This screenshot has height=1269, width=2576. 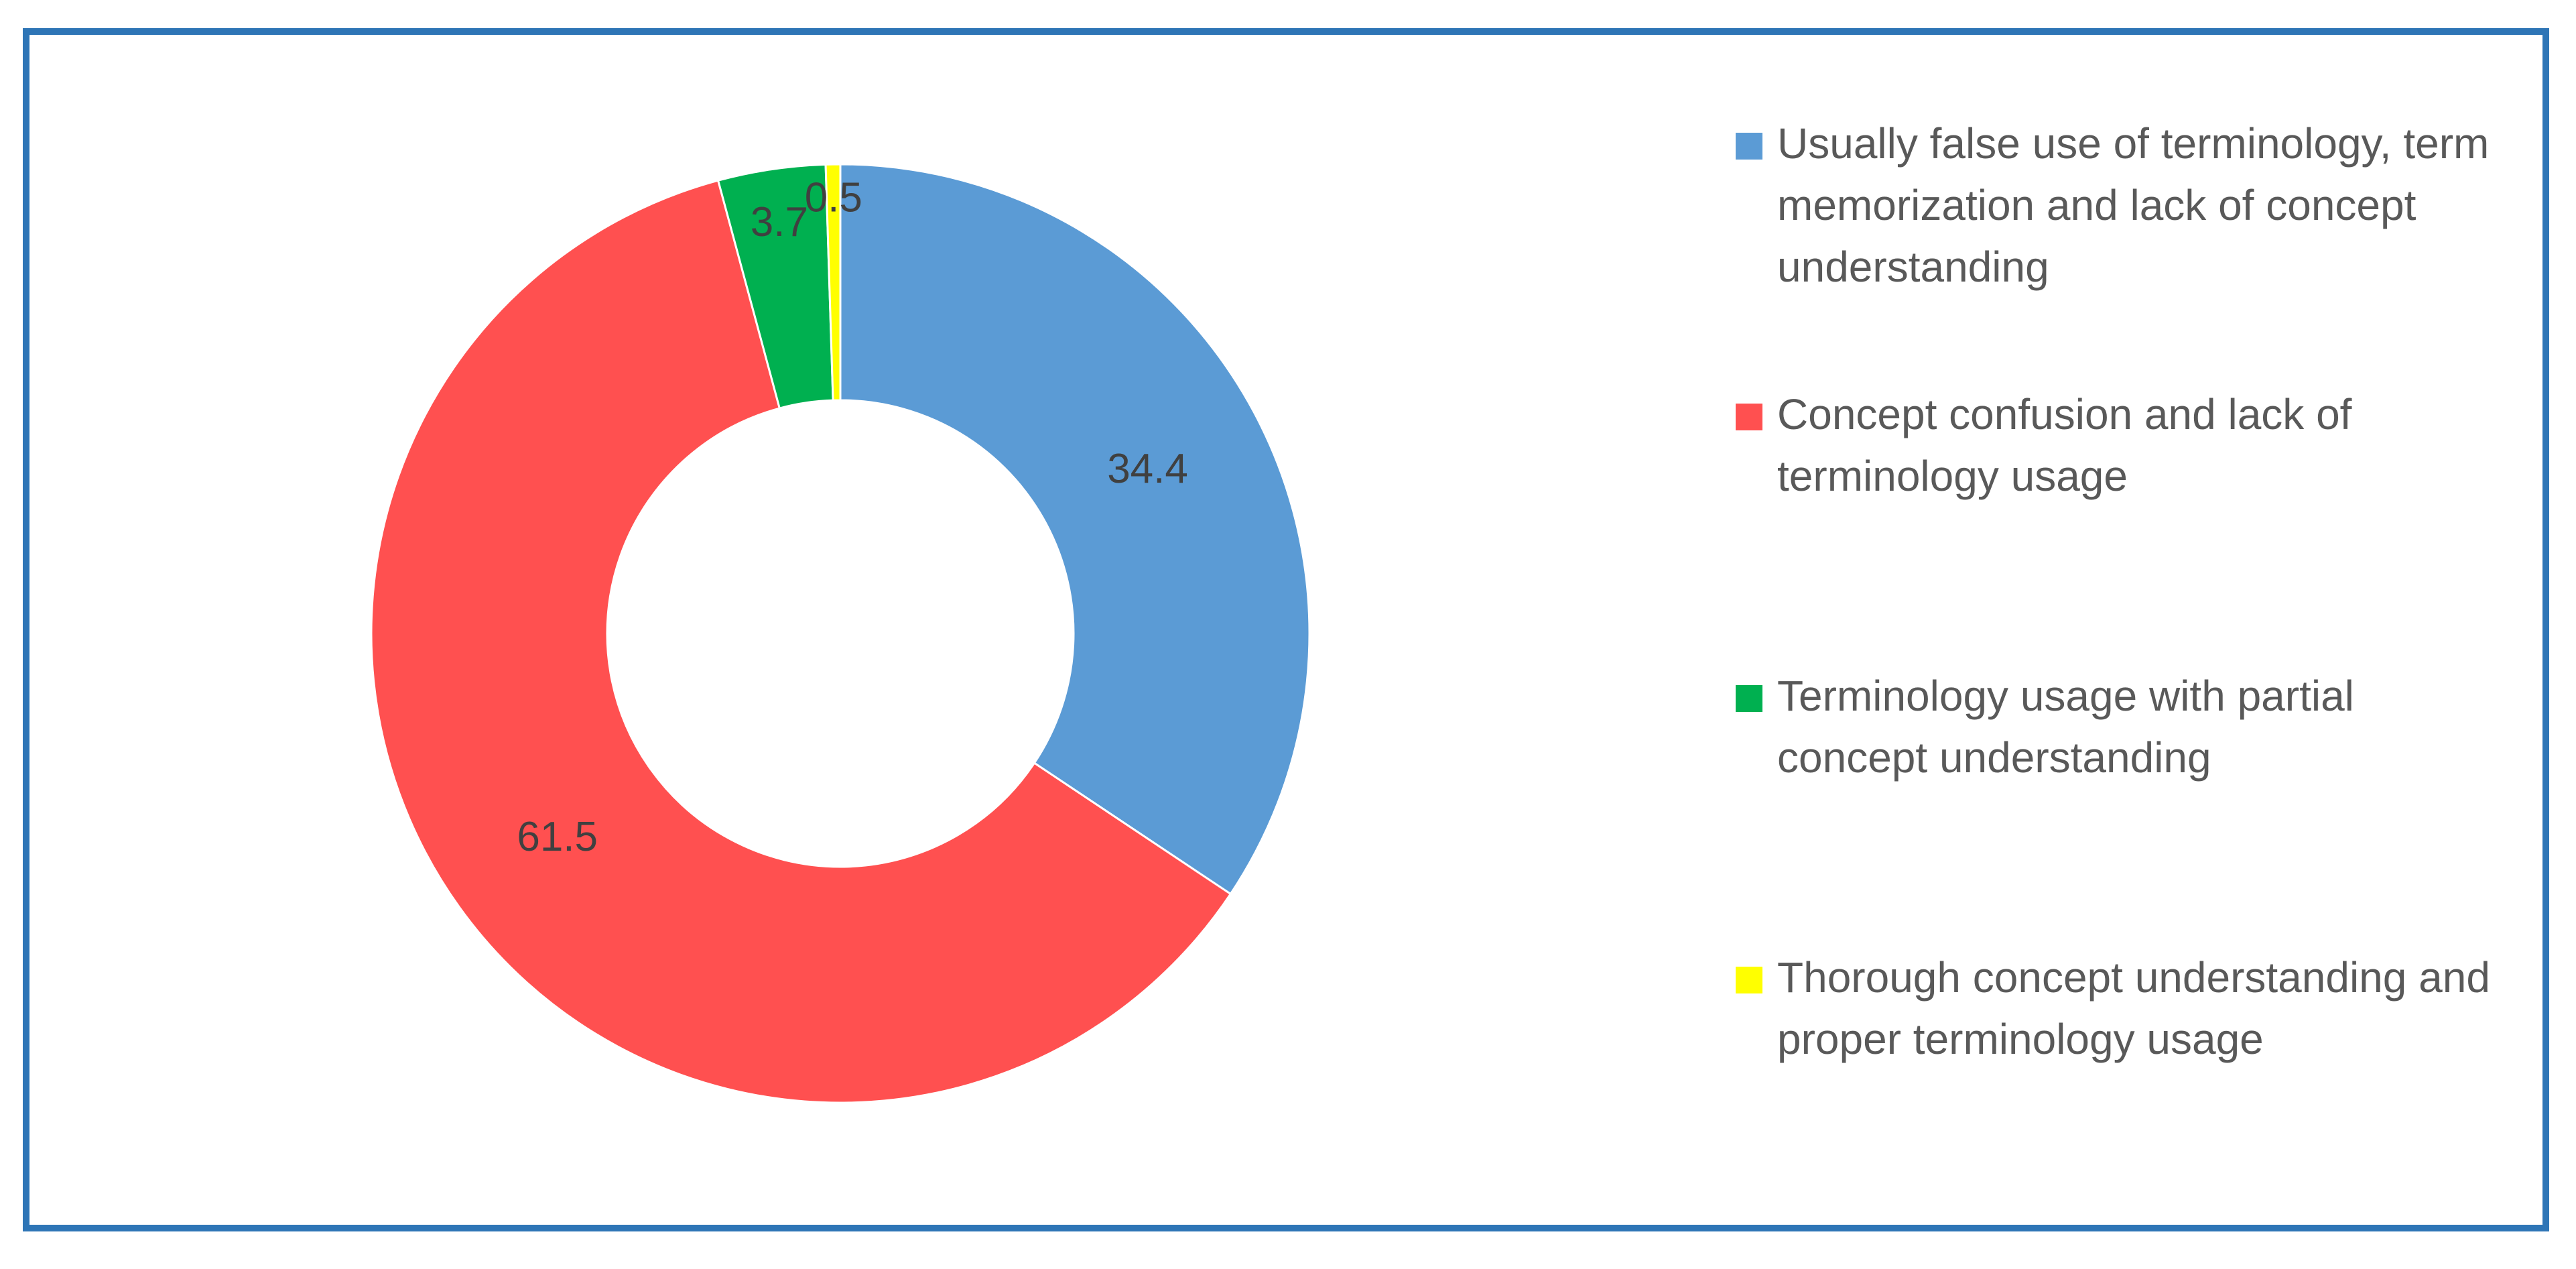 What do you see at coordinates (779, 222) in the screenshot?
I see `data-label: 3.7` at bounding box center [779, 222].